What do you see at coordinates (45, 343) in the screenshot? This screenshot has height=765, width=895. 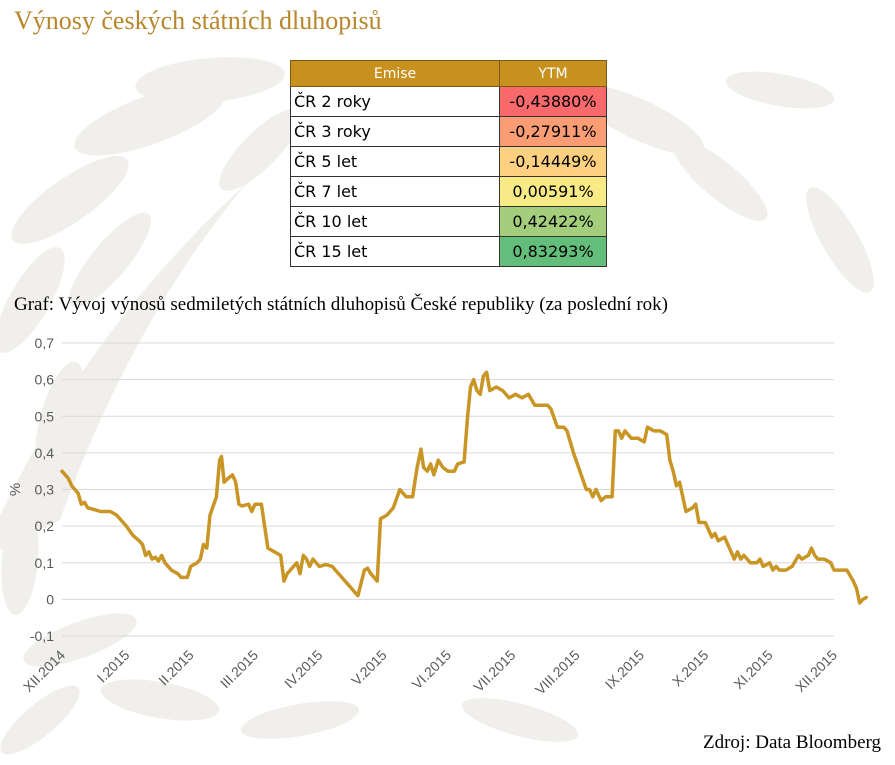 I see `y-tick-label: 0,7` at bounding box center [45, 343].